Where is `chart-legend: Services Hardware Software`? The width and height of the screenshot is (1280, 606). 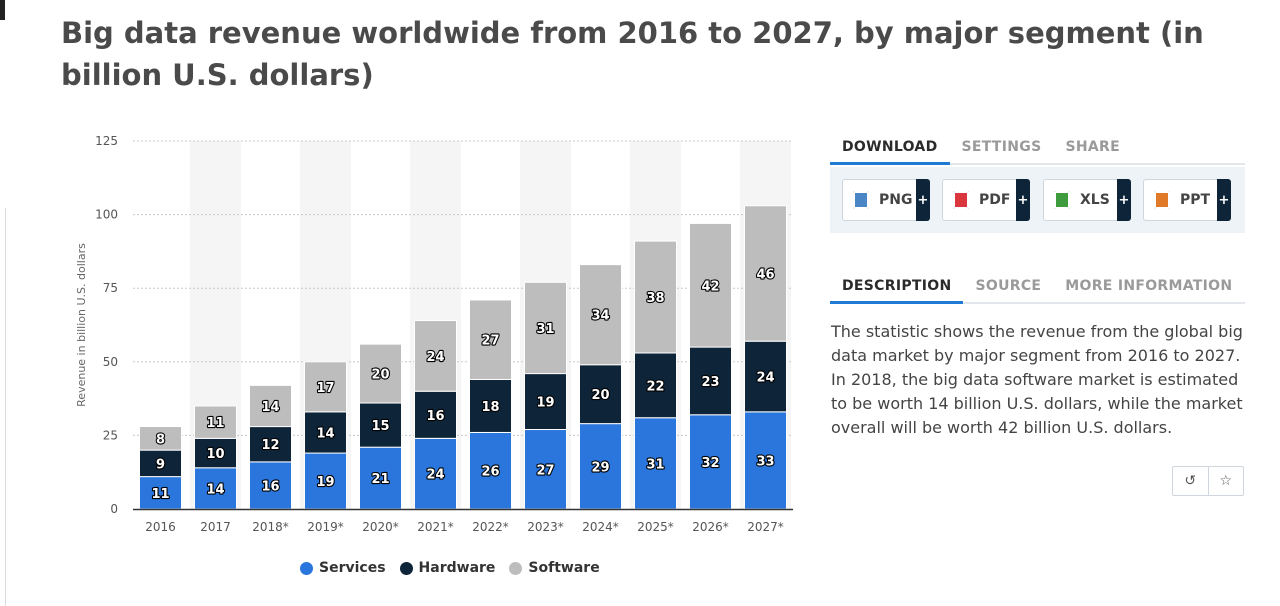 chart-legend: Services Hardware Software is located at coordinates (450, 568).